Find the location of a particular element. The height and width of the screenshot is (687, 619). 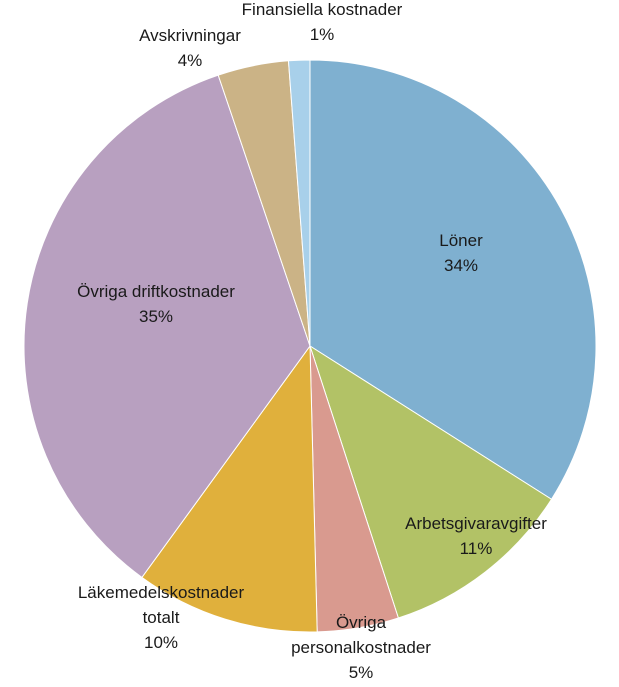

pie-category-label: totalt is located at coordinates (161, 617).